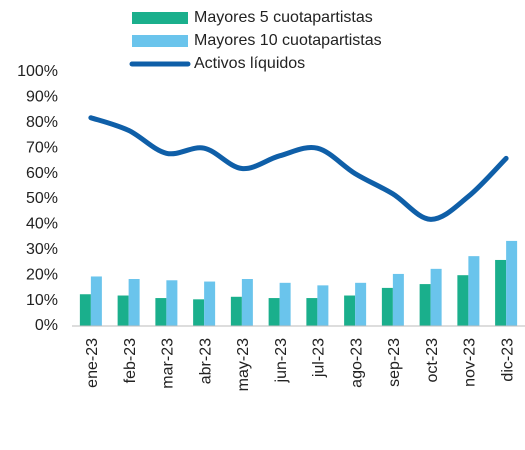  Describe the element at coordinates (42, 249) in the screenshot. I see `y-tick-label: 30%` at that location.